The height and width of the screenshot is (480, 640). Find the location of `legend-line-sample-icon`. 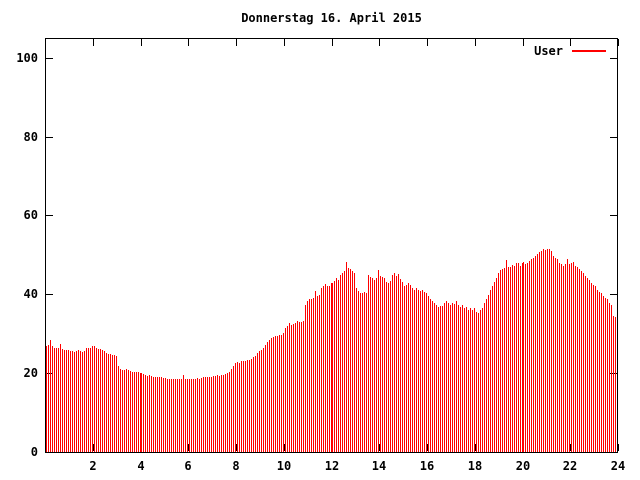

legend-line-sample-icon is located at coordinates (589, 50).